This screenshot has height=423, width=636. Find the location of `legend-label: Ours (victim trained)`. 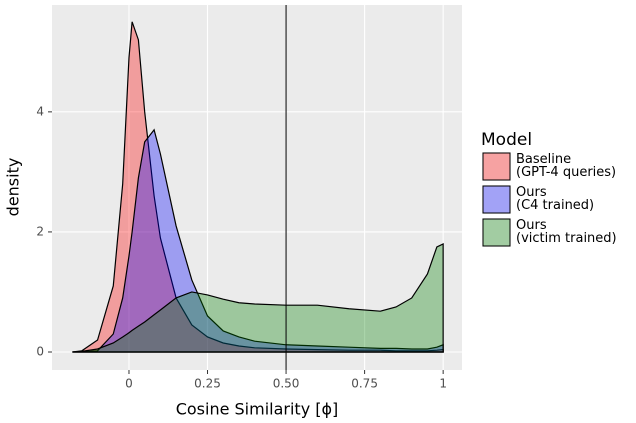

legend-label: Ours (victim trained) is located at coordinates (566, 232).